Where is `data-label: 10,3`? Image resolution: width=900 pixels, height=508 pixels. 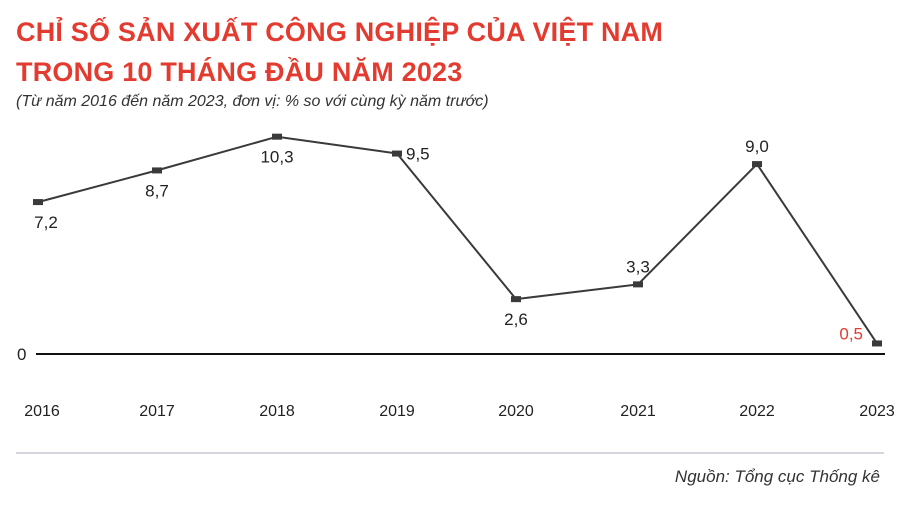
data-label: 10,3 is located at coordinates (276, 157).